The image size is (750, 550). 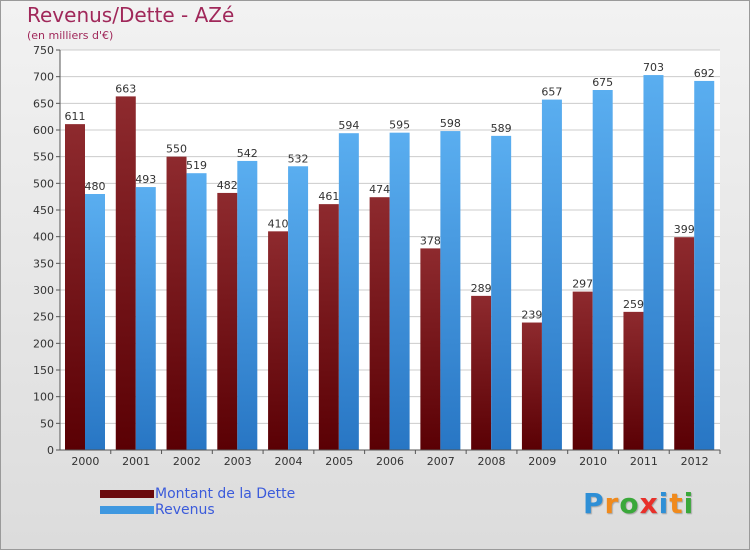 What do you see at coordinates (612, 503) in the screenshot?
I see `logo-letter: r` at bounding box center [612, 503].